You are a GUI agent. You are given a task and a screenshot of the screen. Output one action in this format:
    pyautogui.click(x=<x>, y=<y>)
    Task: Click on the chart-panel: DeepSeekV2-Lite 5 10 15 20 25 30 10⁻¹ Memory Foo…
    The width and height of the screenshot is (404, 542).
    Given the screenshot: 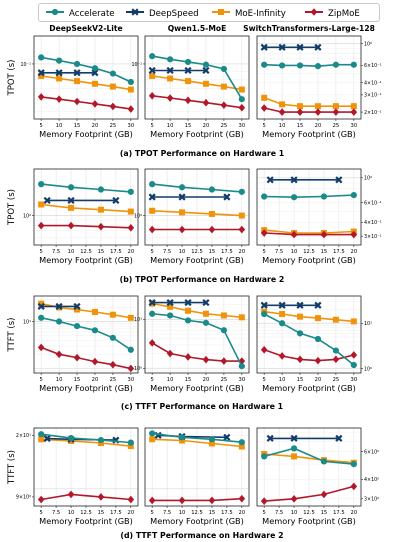 What is the action you would take?
    pyautogui.click(x=79, y=81)
    